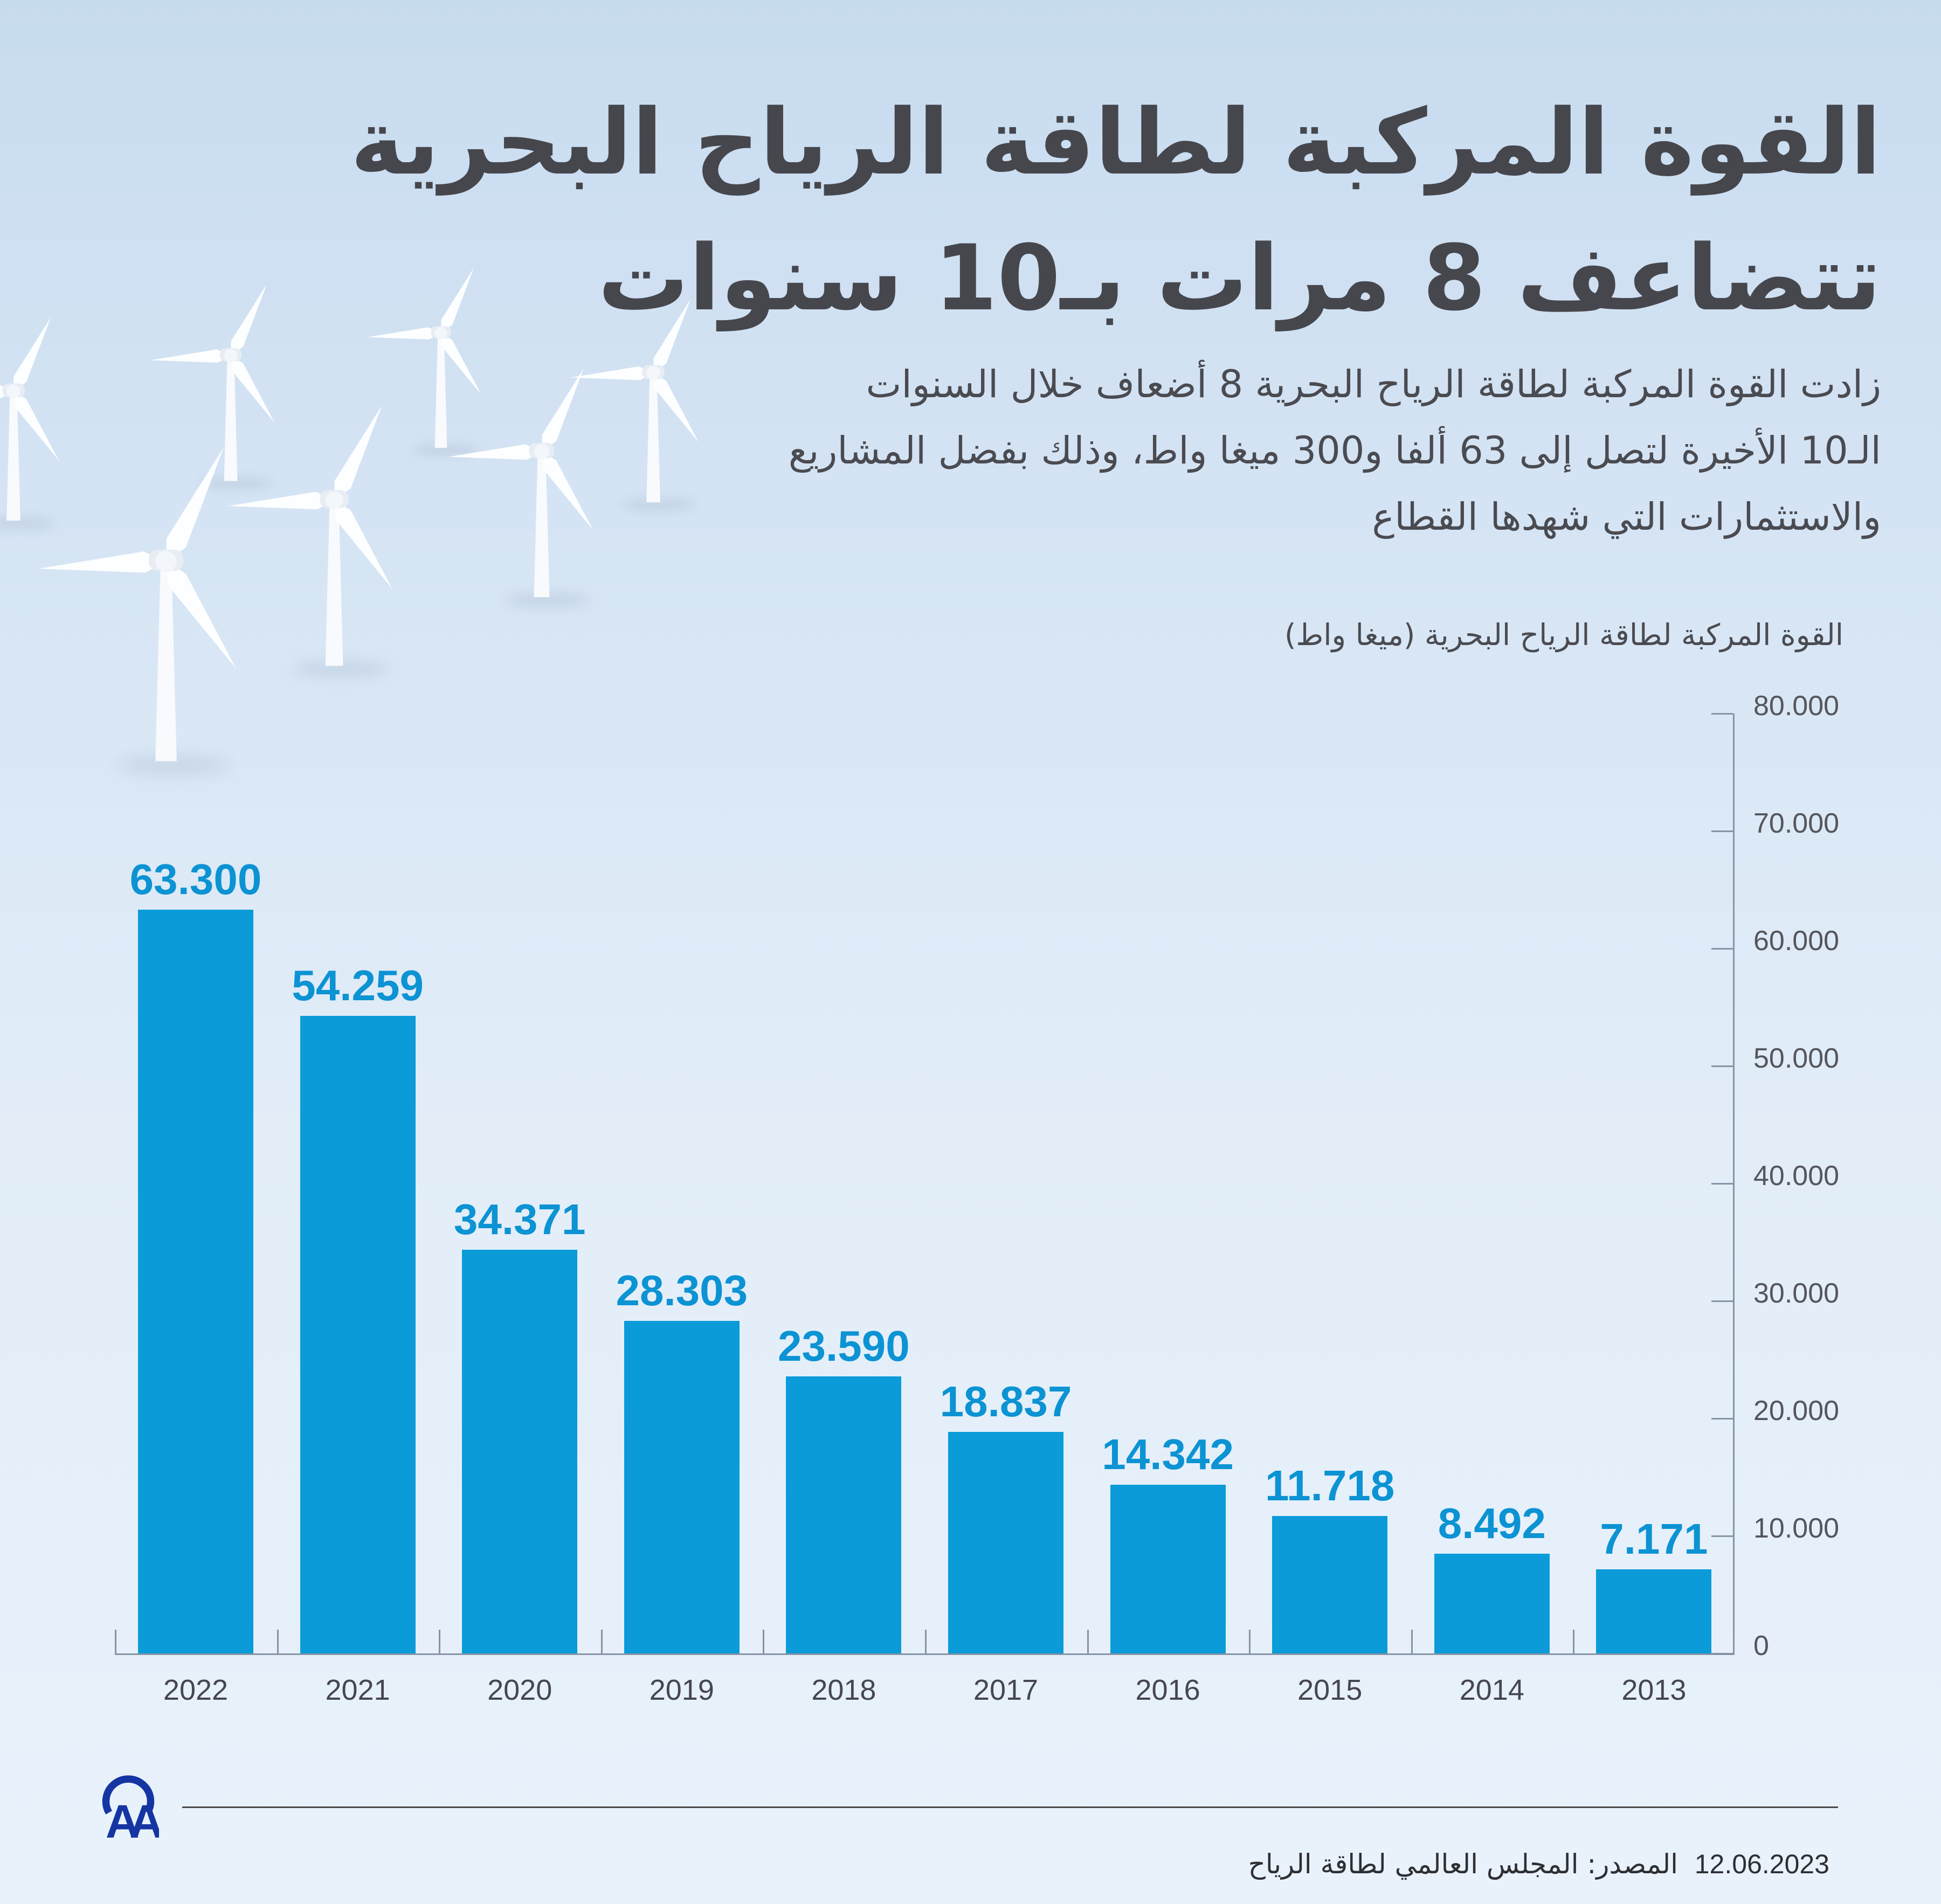 The height and width of the screenshot is (1904, 1941). What do you see at coordinates (844, 1515) in the screenshot?
I see `bar-2018` at bounding box center [844, 1515].